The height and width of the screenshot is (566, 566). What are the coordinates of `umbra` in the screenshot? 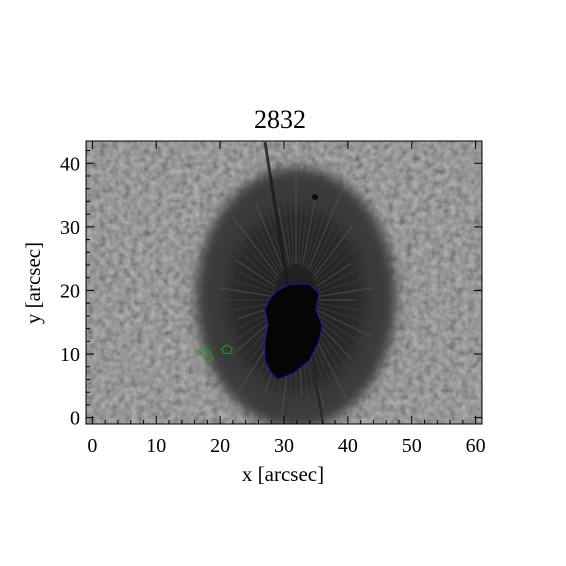 It's located at (293, 332).